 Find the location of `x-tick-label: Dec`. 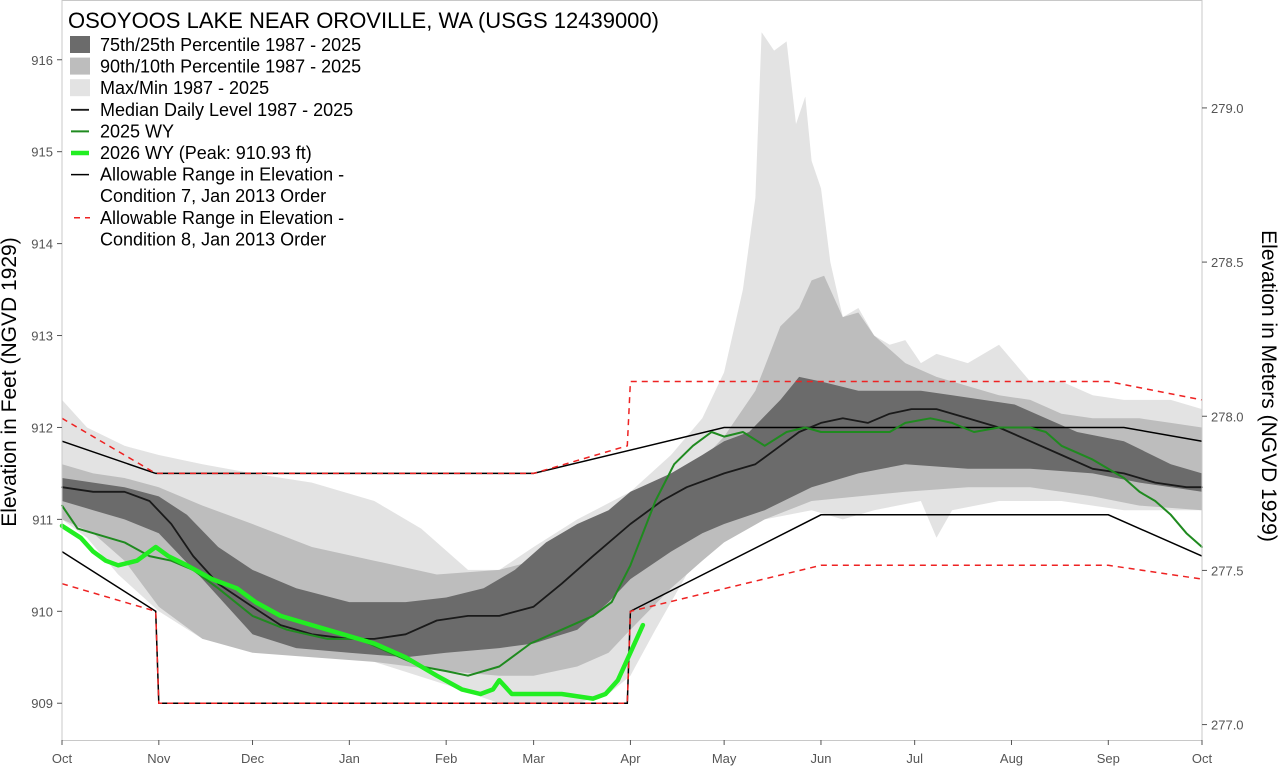

x-tick-label: Dec is located at coordinates (253, 758).